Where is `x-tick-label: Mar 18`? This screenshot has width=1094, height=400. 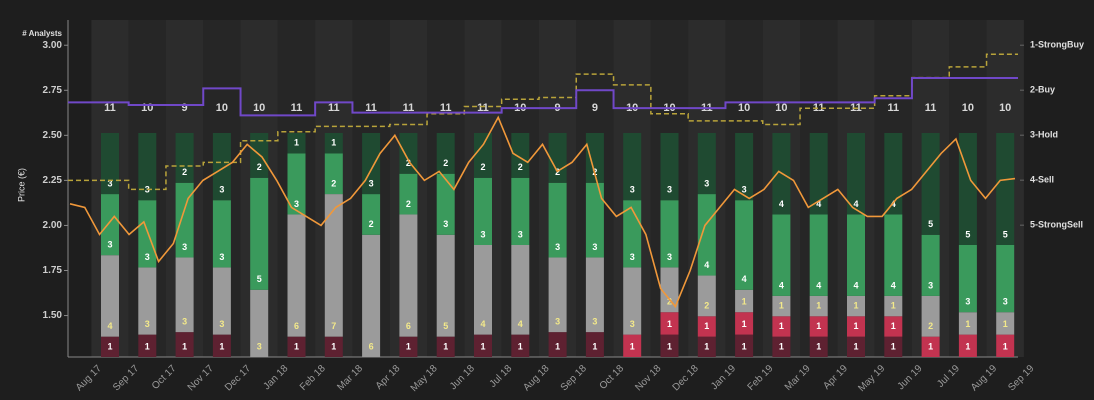 x-tick-label: Mar 18 is located at coordinates (350, 378).